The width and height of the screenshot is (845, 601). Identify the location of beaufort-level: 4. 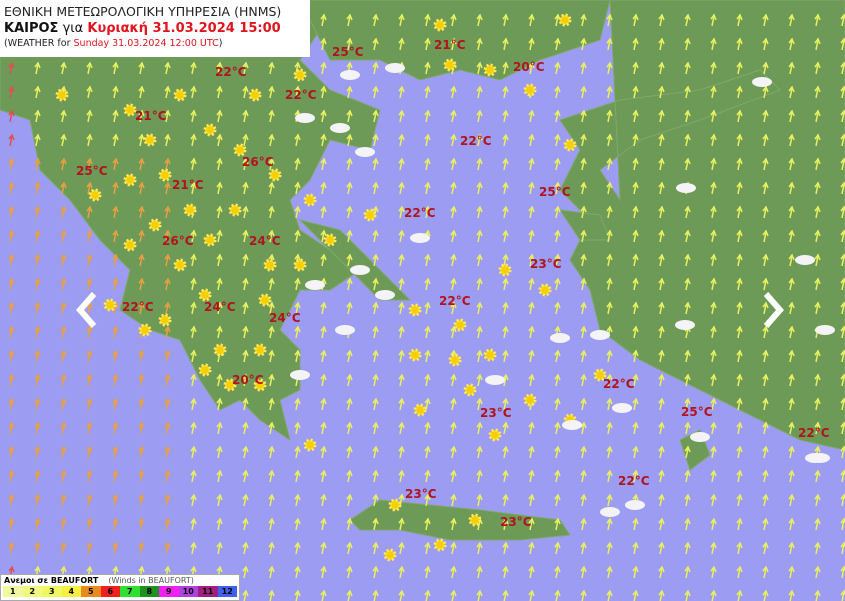
(71, 591).